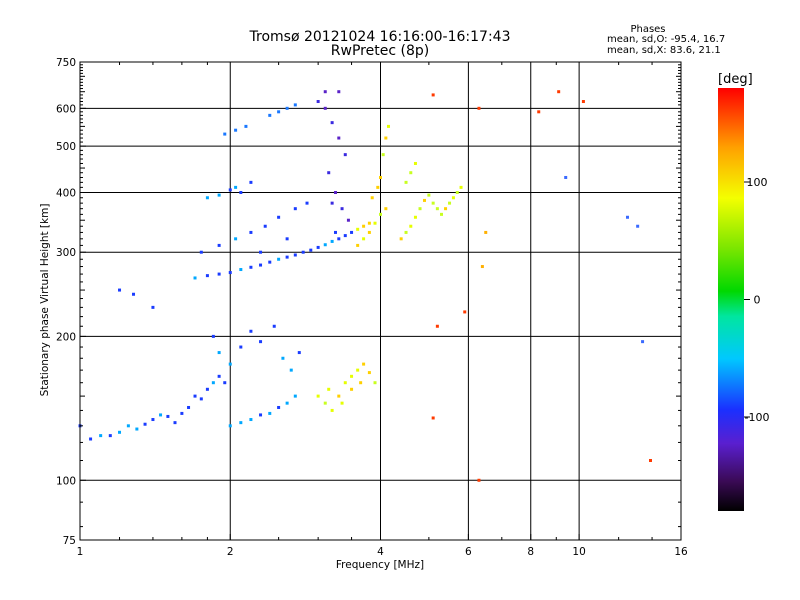 This screenshot has height=600, width=800. What do you see at coordinates (681, 552) in the screenshot?
I see `x-tick-label-6: 16` at bounding box center [681, 552].